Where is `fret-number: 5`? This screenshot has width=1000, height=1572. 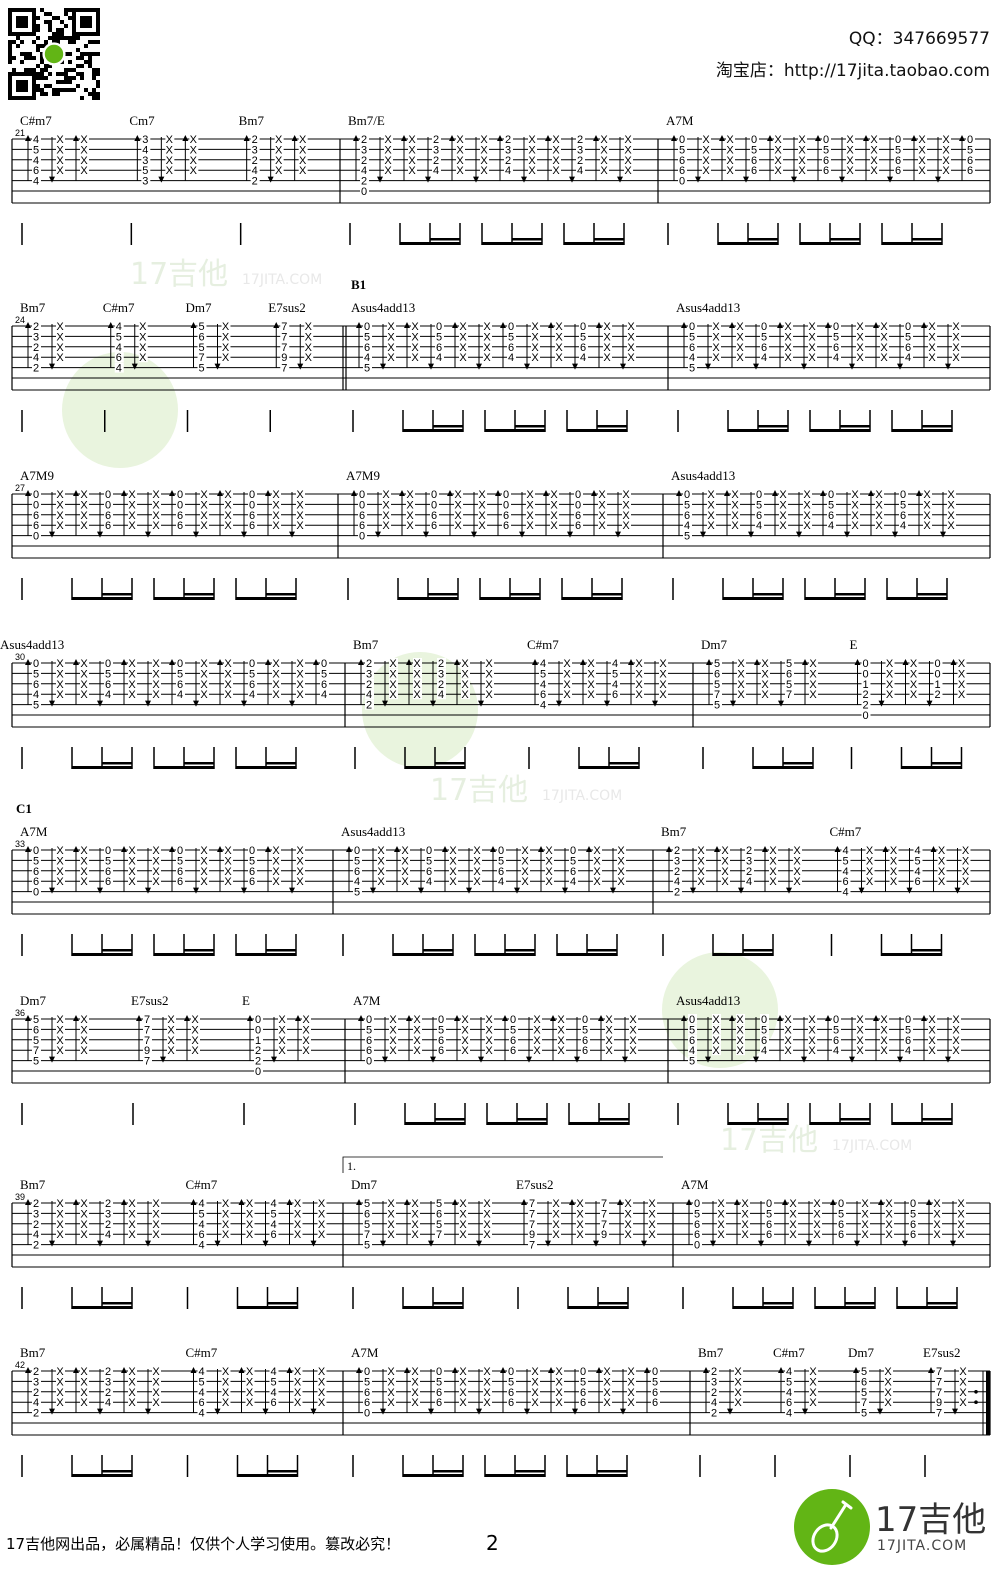
fret-number: 5 is located at coordinates (692, 1062).